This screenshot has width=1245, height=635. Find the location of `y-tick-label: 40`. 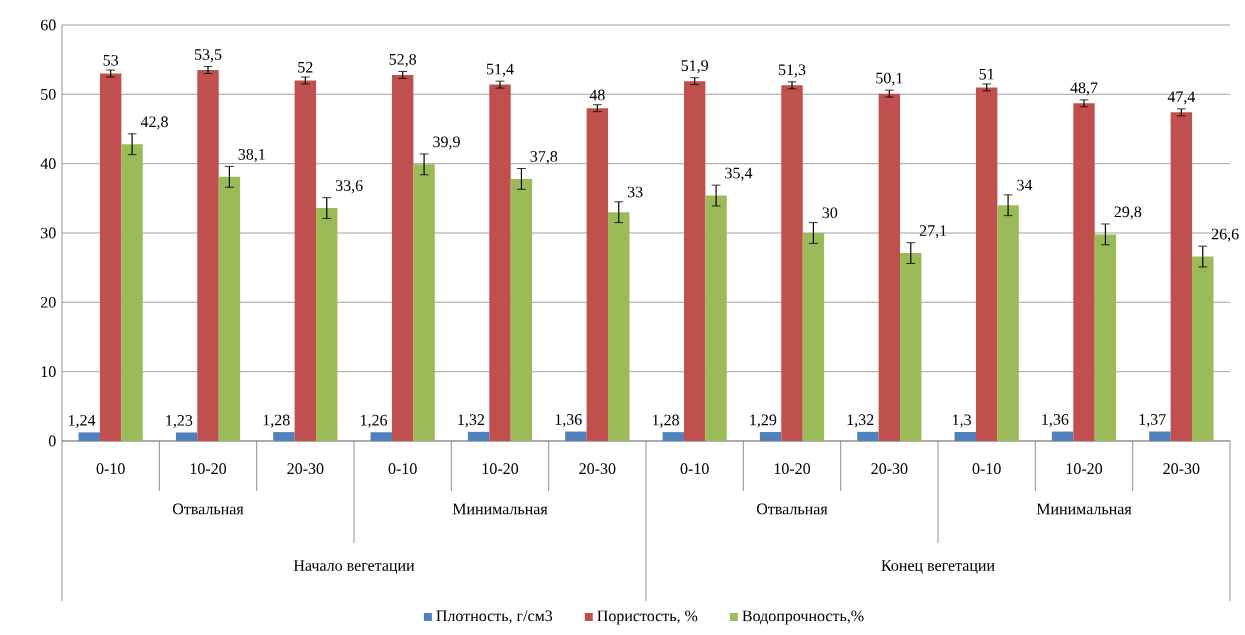

y-tick-label: 40 is located at coordinates (48, 164).